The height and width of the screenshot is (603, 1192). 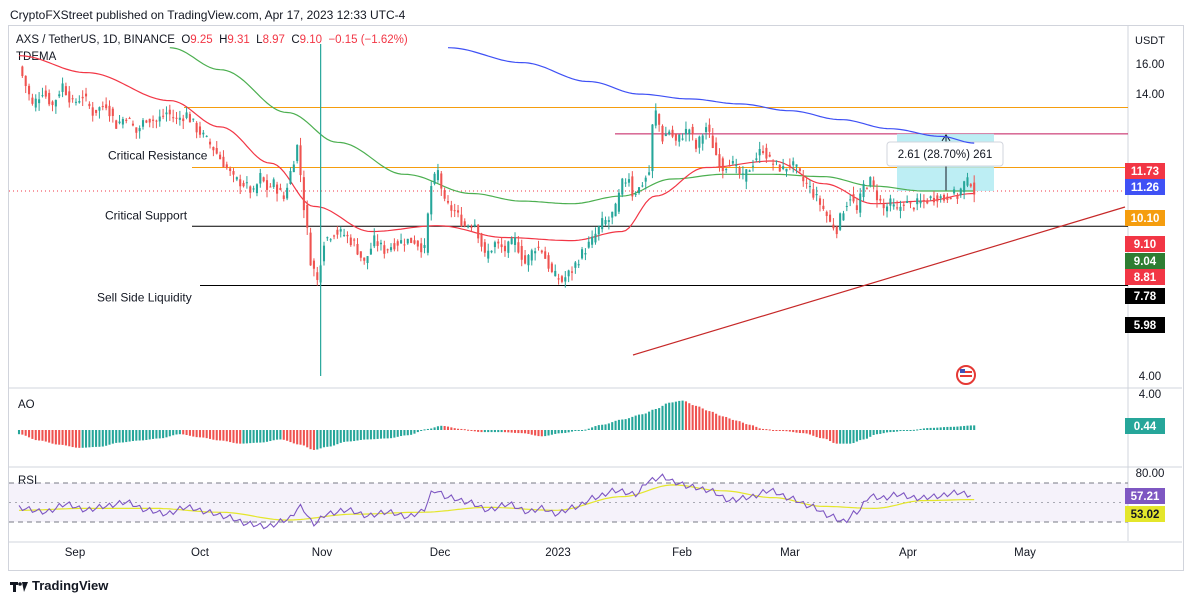 What do you see at coordinates (95, 40) in the screenshot?
I see `symbol-name: AXS / TetherUS, 1D, BINANCE` at bounding box center [95, 40].